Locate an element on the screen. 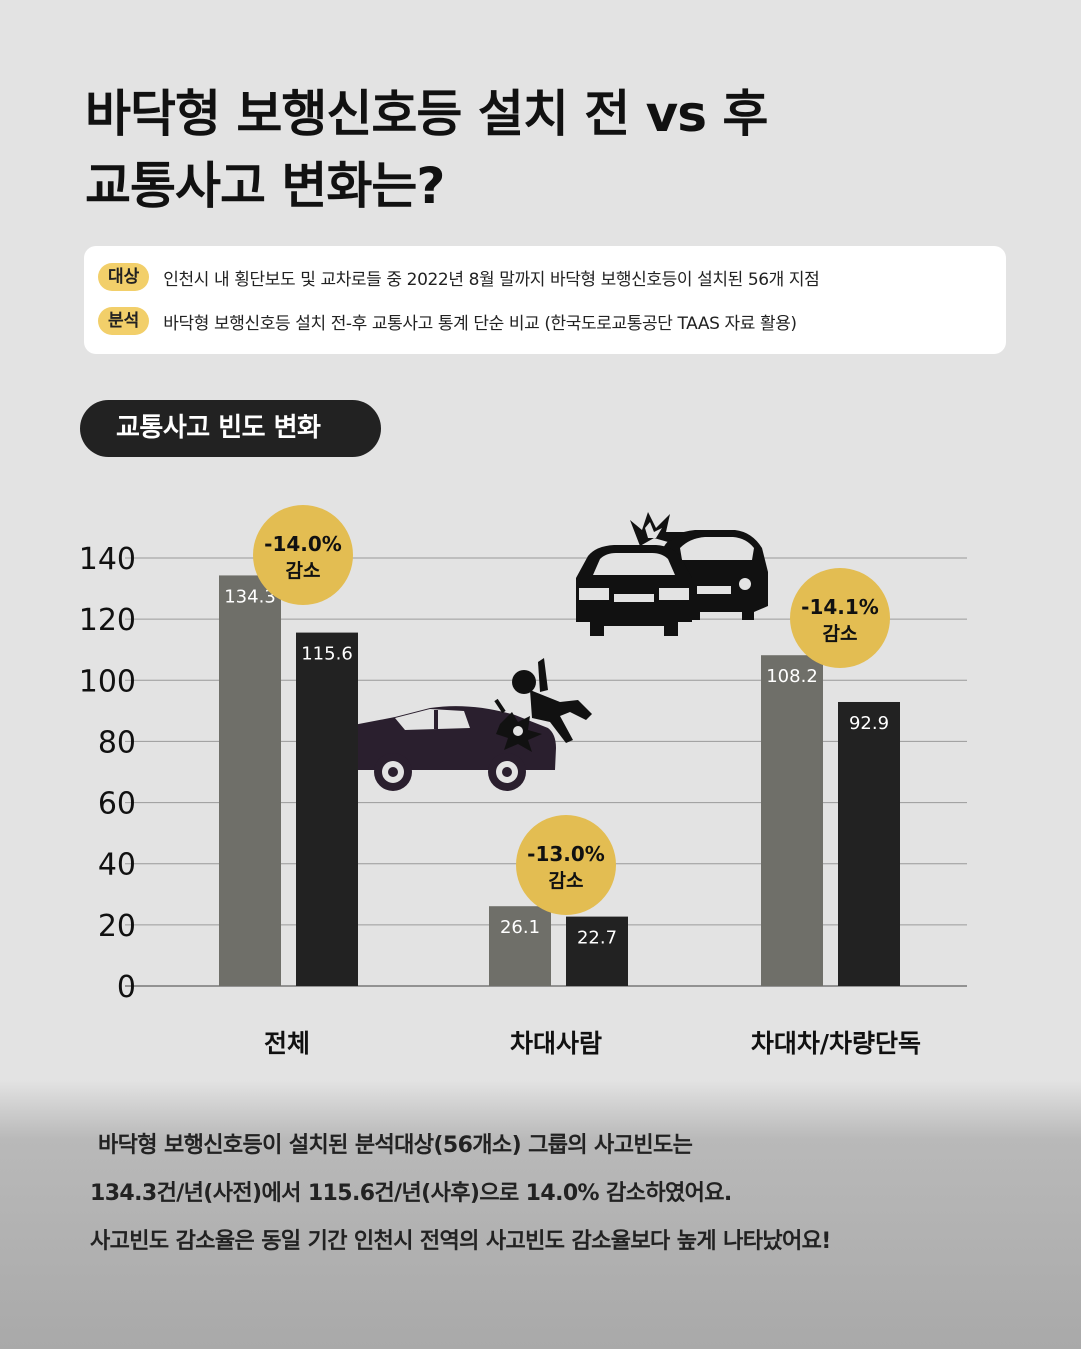 Image resolution: width=1081 pixels, height=1349 pixels. y-tick-label: 140 is located at coordinates (107, 559).